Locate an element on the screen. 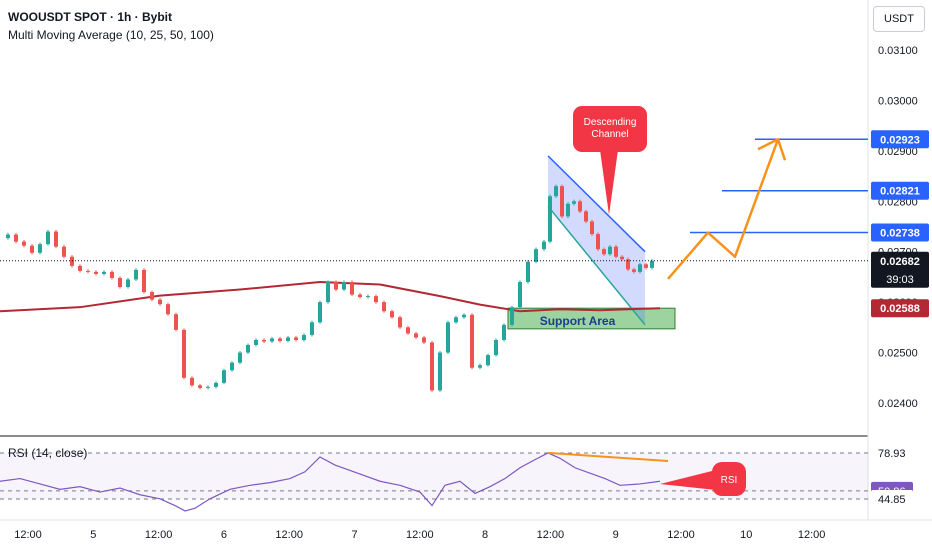 Image resolution: width=932 pixels, height=550 pixels. rsi-badge: 78.93 is located at coordinates (892, 454).